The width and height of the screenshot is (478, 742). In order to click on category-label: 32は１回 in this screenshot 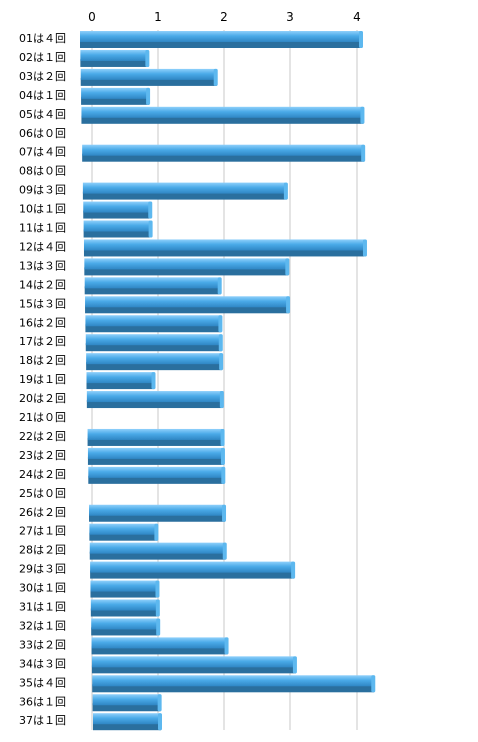, I will do `click(42, 625)`.